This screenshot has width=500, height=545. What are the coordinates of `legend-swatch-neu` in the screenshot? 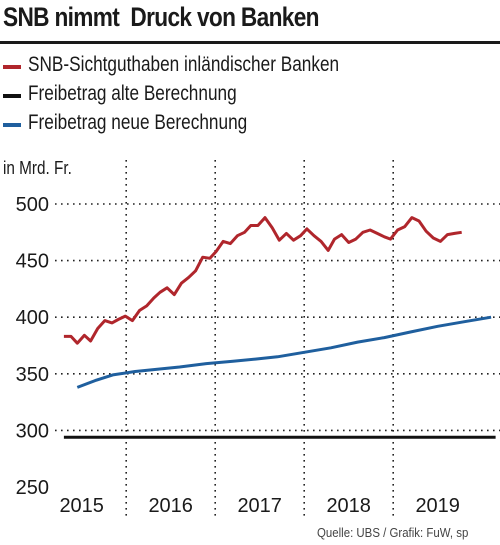 It's located at (12, 125).